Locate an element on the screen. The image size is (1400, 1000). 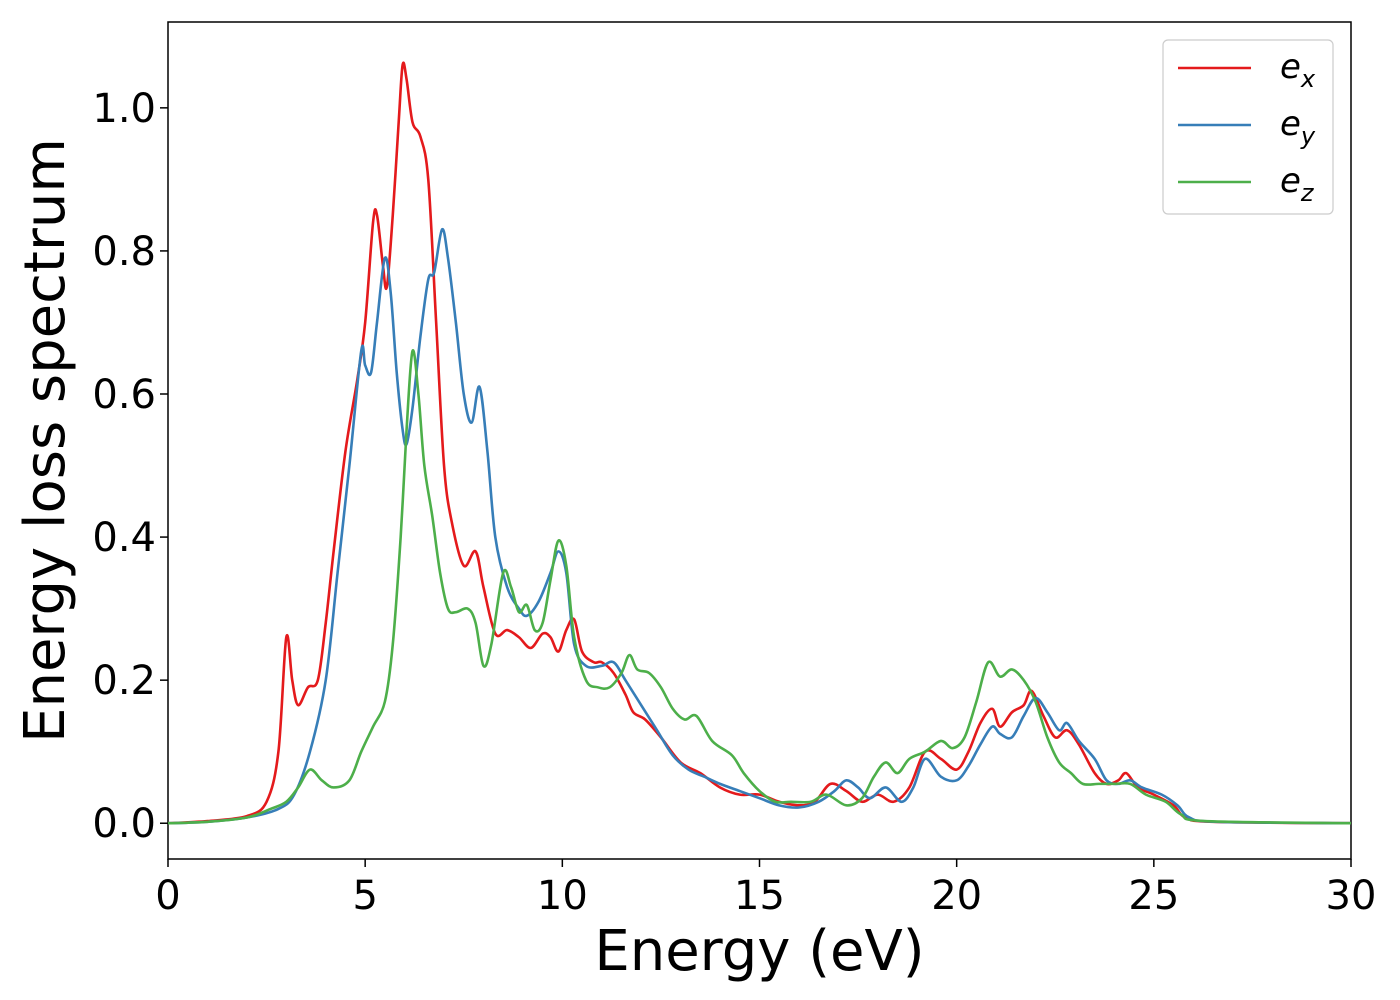
x-tick-label: 5 is located at coordinates (364, 896).